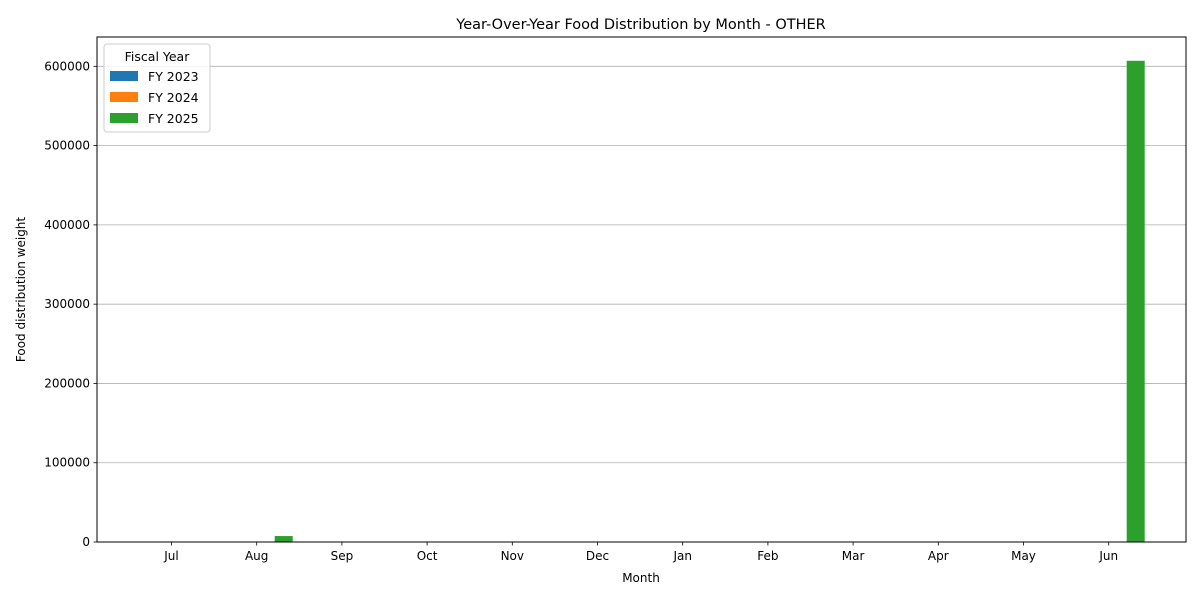 Image resolution: width=1200 pixels, height=600 pixels. What do you see at coordinates (853, 556) in the screenshot?
I see `x-tick-label: Mar` at bounding box center [853, 556].